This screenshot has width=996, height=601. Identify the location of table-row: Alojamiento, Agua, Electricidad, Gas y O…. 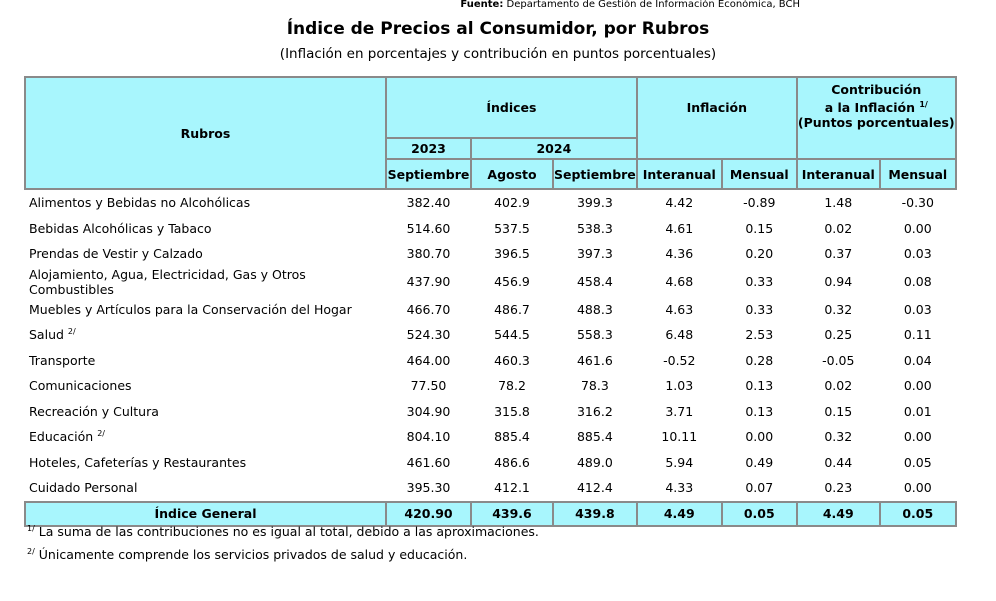
(490, 282).